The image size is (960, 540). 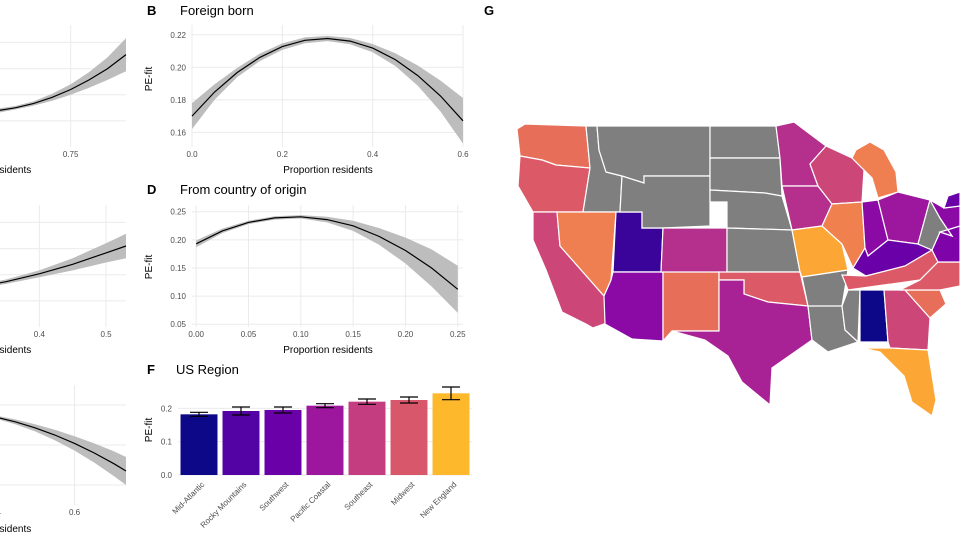 What do you see at coordinates (243, 189) in the screenshot?
I see `panel-d-title: From country of origin` at bounding box center [243, 189].